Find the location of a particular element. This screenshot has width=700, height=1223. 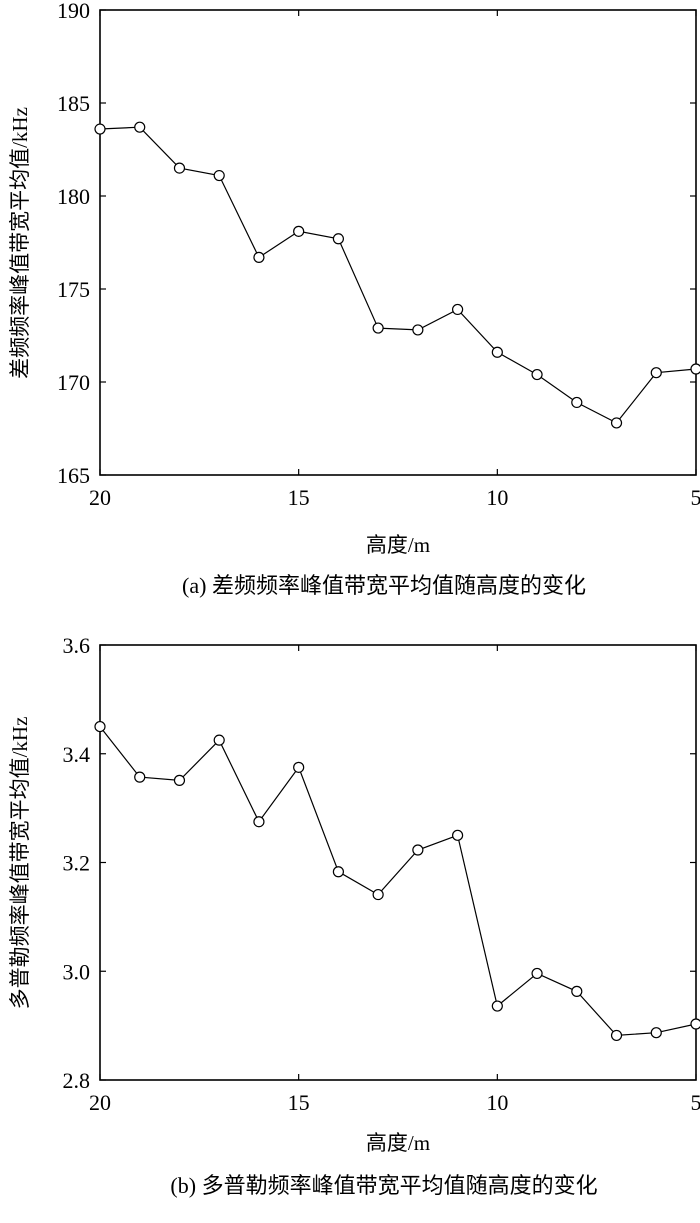

y-tick-label: 175 is located at coordinates (73, 289).